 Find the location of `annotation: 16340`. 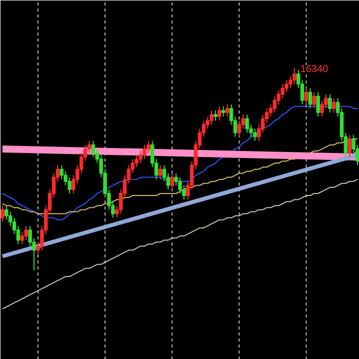

annotation: 16340 is located at coordinates (314, 69).